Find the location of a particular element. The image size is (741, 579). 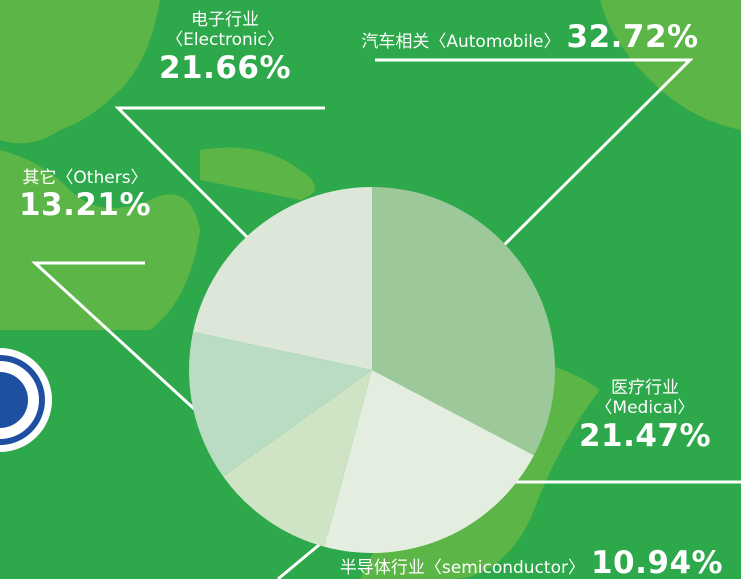

category-name: 汽车相关〈Automobile〉 is located at coordinates (461, 42).